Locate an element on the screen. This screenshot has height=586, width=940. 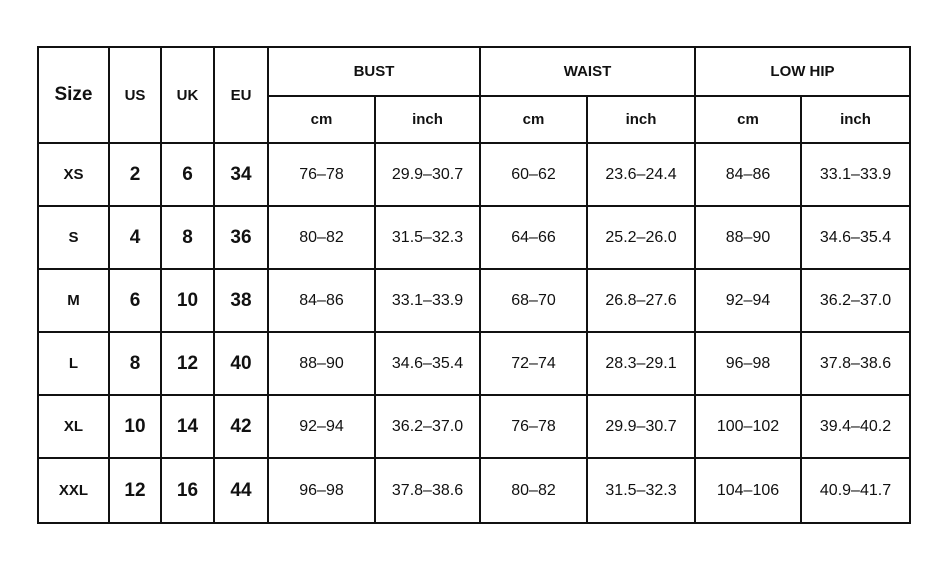
size-cell: XS is located at coordinates (73, 174).